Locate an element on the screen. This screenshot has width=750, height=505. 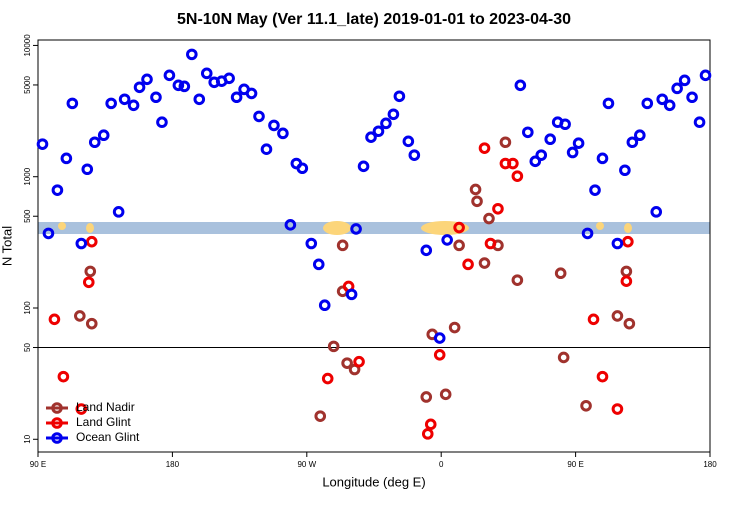
y-tick-label: 500 is located at coordinates (27, 216).